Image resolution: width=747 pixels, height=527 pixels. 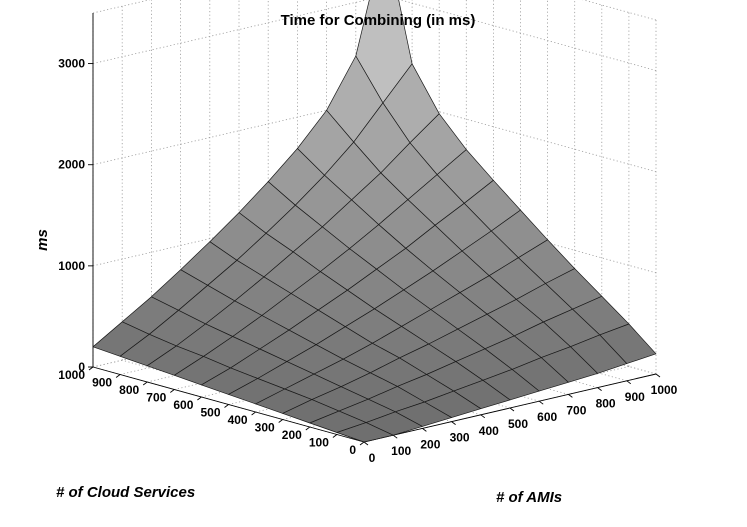 I want to click on x-tick-label: 700, so click(x=576, y=410).